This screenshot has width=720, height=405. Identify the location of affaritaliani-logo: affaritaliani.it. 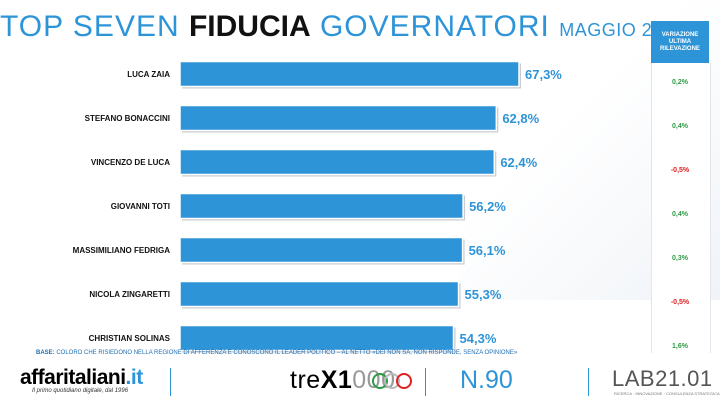
(81, 378).